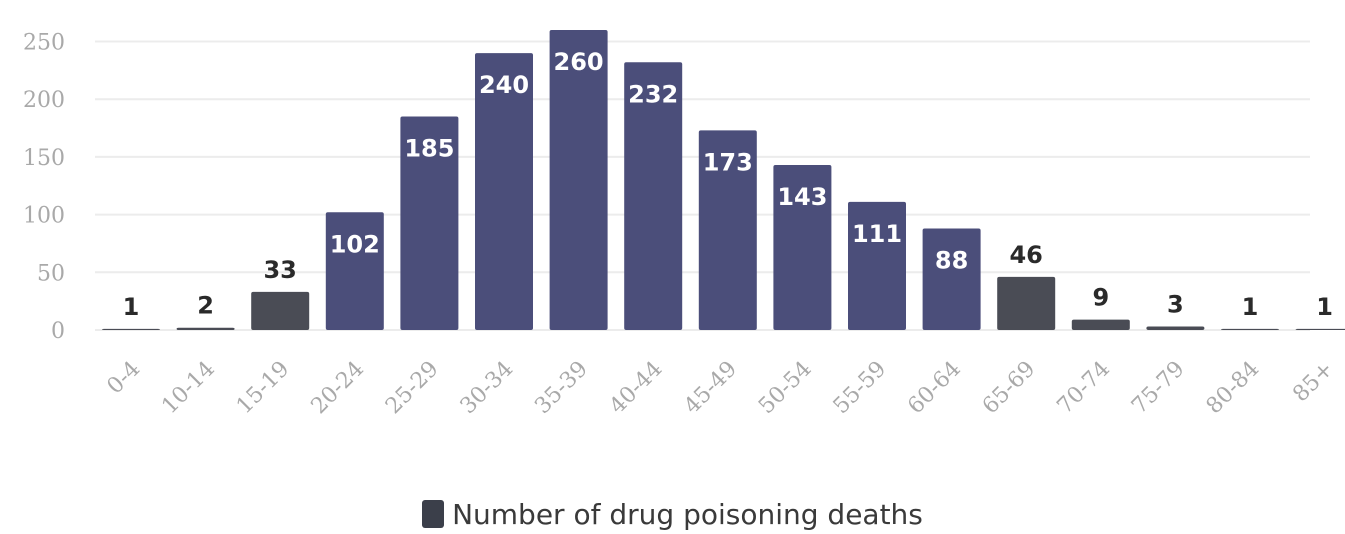 This screenshot has width=1345, height=534. Describe the element at coordinates (951, 260) in the screenshot. I see `bar-value-label: 88` at that location.